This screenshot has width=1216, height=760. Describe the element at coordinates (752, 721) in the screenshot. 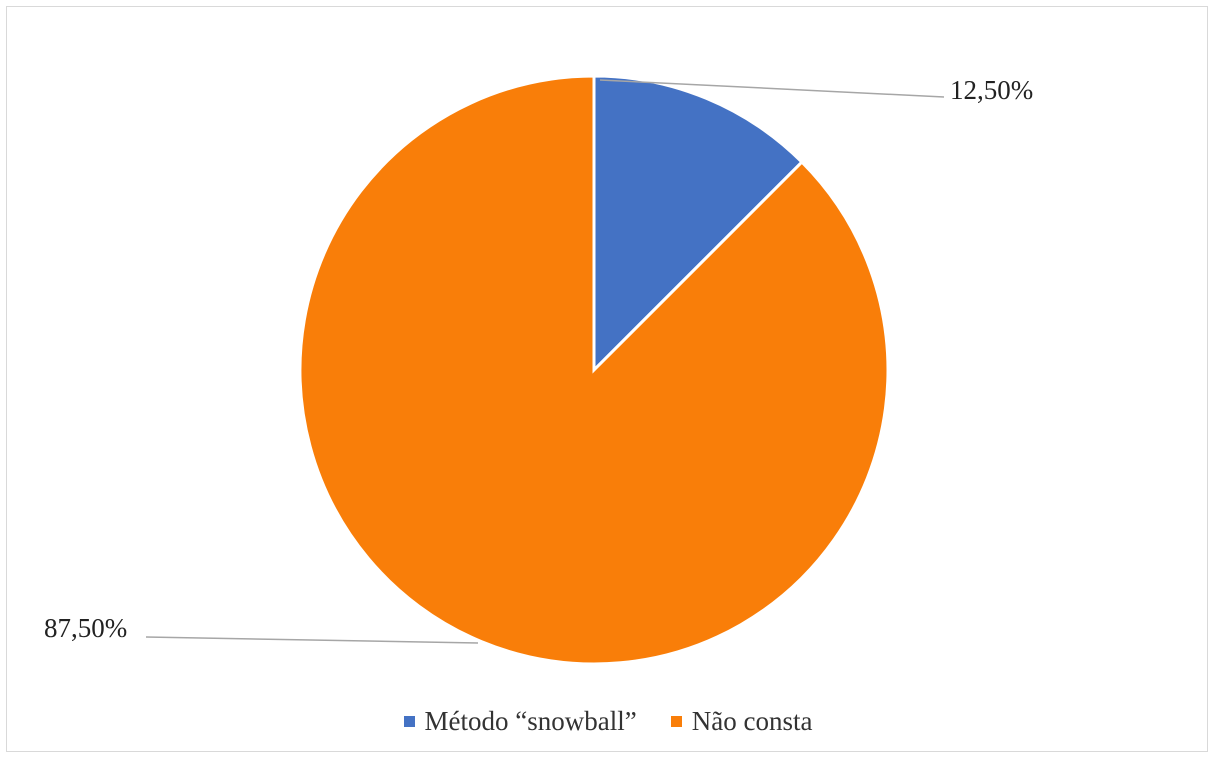

I see `legend-label-nao-consta: Não consta` at that location.